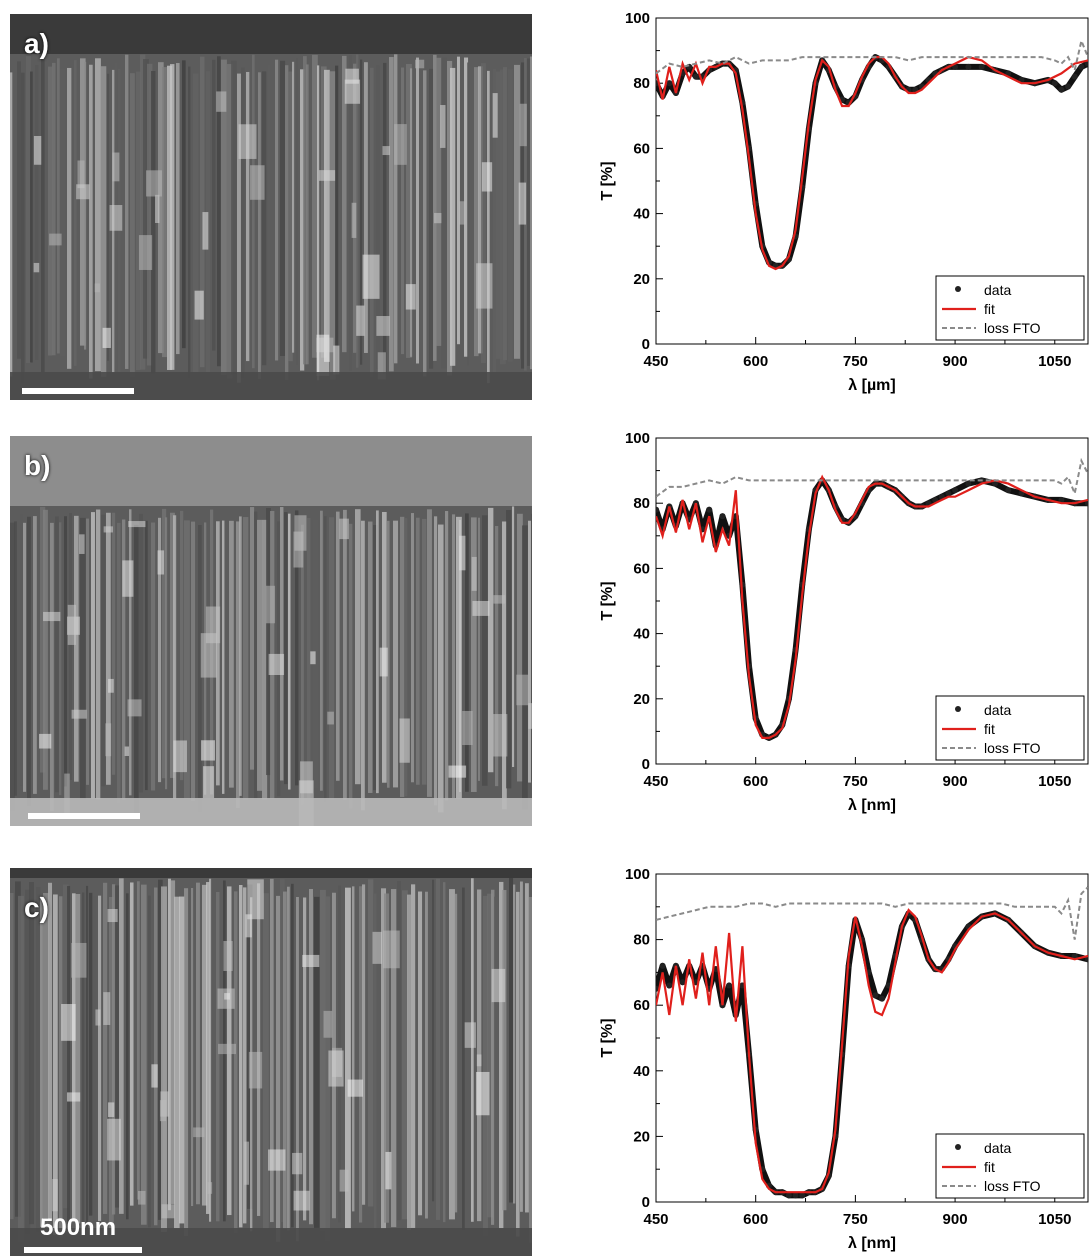  I want to click on sem-texture-b, so click(271, 631).